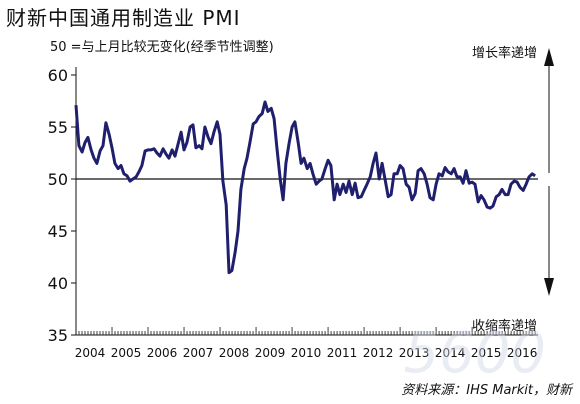  I want to click on y-tick-label: 40, so click(58, 283).